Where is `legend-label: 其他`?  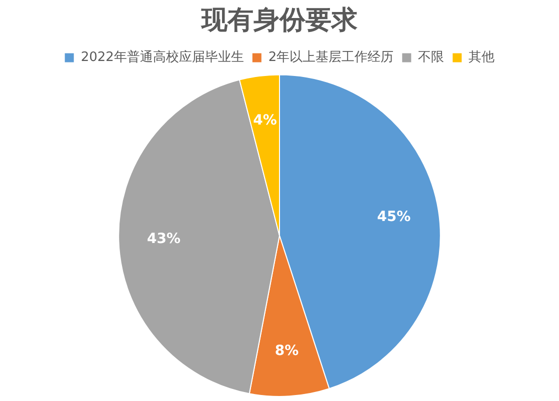
legend-label: 其他 is located at coordinates (481, 58).